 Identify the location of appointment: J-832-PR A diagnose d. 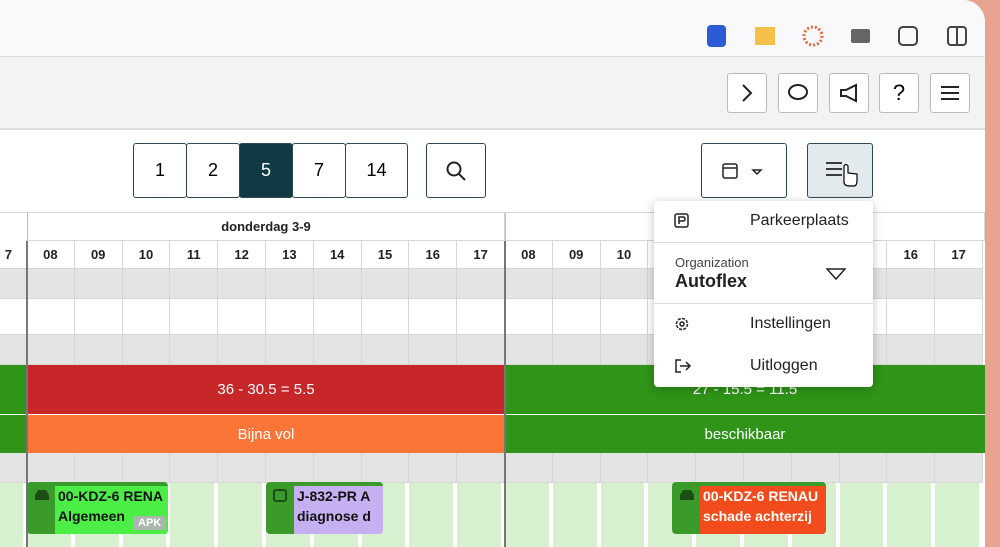
(324, 508).